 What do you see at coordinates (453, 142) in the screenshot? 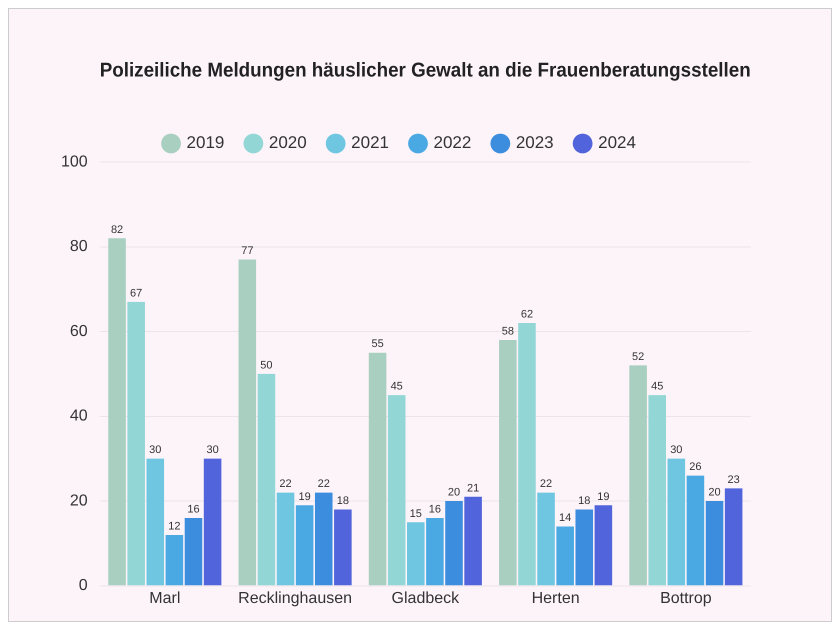
I see `legend-label: 2022` at bounding box center [453, 142].